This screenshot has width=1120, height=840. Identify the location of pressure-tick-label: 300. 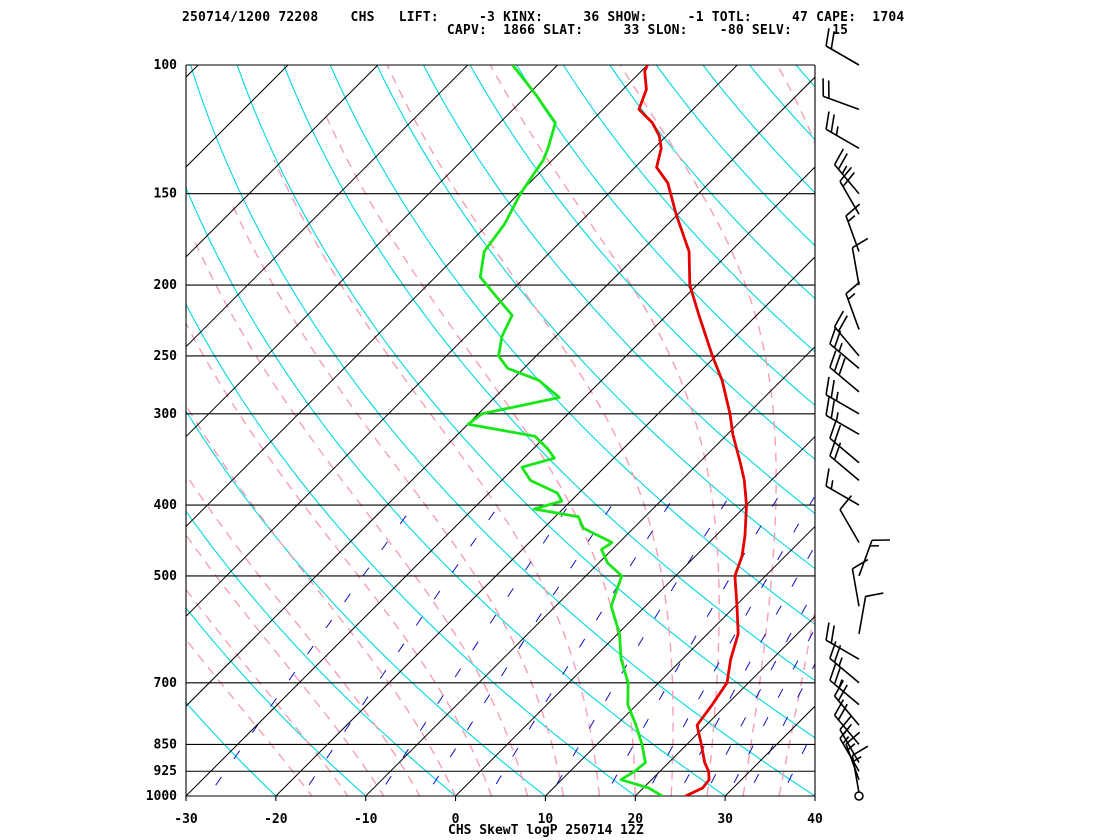
(166, 414).